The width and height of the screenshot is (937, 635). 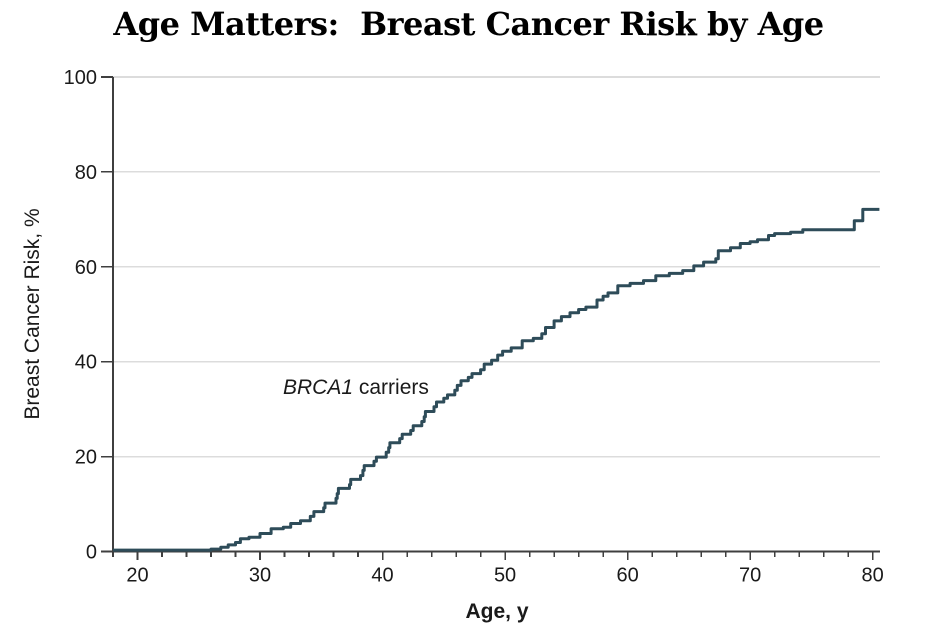 What do you see at coordinates (391, 387) in the screenshot?
I see `series-label-text: carriers` at bounding box center [391, 387].